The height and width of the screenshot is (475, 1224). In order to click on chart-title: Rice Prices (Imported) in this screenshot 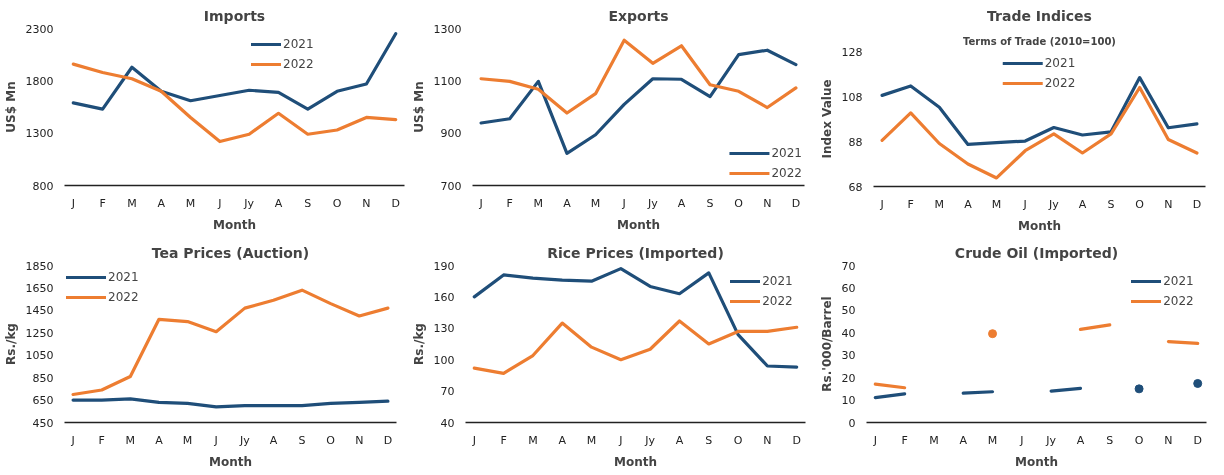, I will do `click(635, 252)`.